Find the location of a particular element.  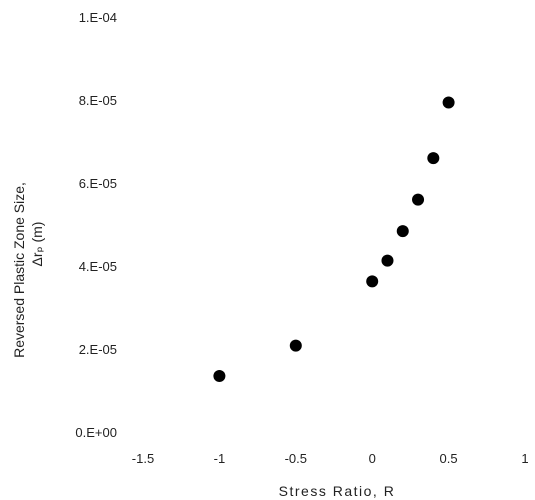

y-tick-label: 2.E-05 is located at coordinates (98, 349).